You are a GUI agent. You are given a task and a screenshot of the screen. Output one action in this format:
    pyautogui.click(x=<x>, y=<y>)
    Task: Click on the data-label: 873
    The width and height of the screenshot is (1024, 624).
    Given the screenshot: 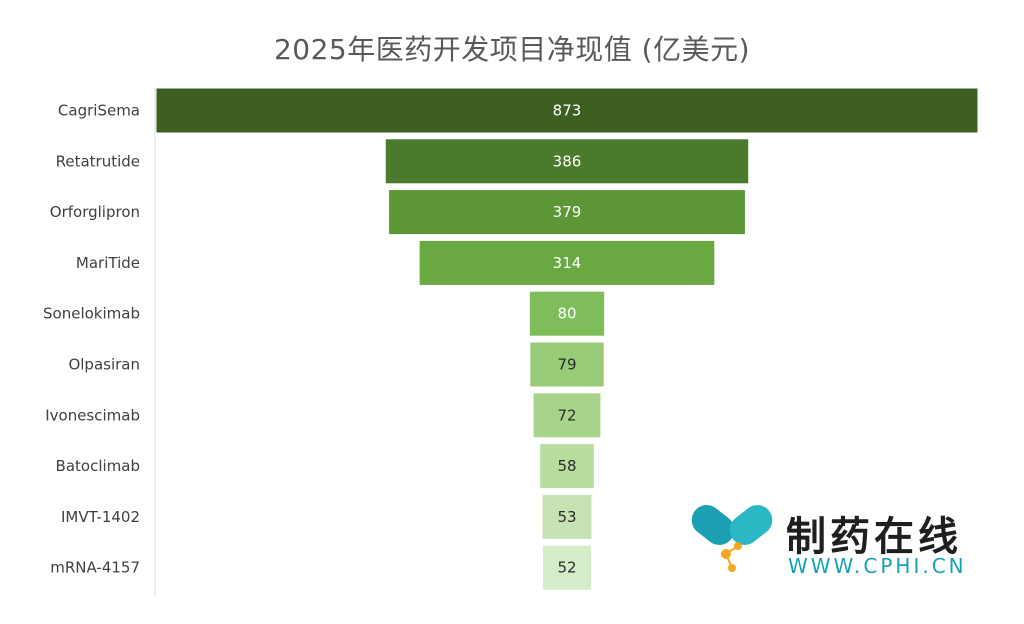 What is the action you would take?
    pyautogui.click(x=567, y=111)
    